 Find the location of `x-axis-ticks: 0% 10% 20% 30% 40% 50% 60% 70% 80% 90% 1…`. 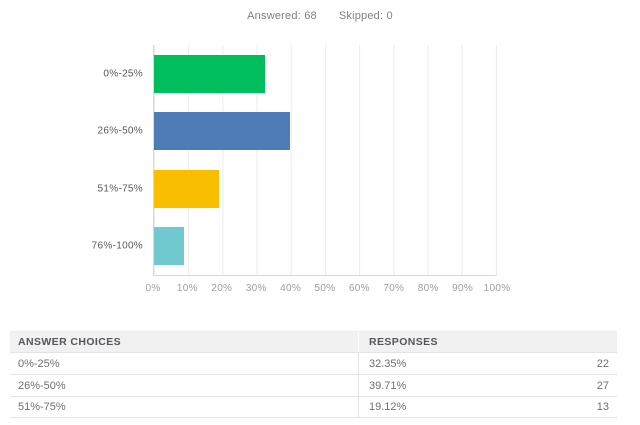

x-axis-ticks: 0% 10% 20% 30% 40% 50% 60% 70% 80% 90% 1… is located at coordinates (327, 290).